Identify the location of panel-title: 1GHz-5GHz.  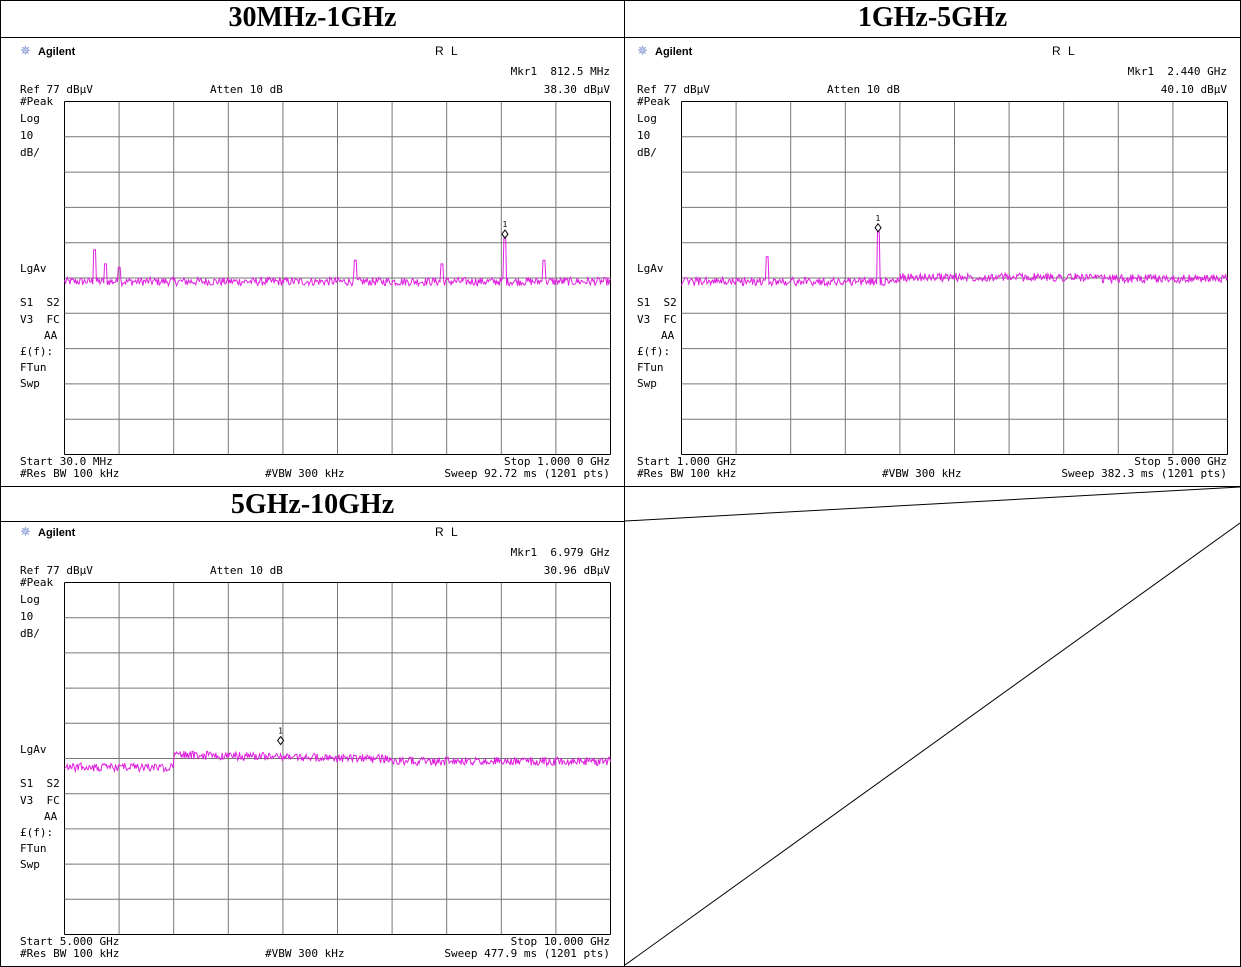
(932, 17).